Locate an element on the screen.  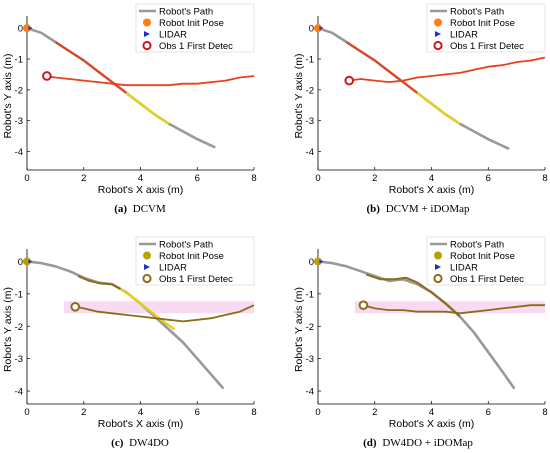
panel-c-letter: (c) is located at coordinates (117, 443).